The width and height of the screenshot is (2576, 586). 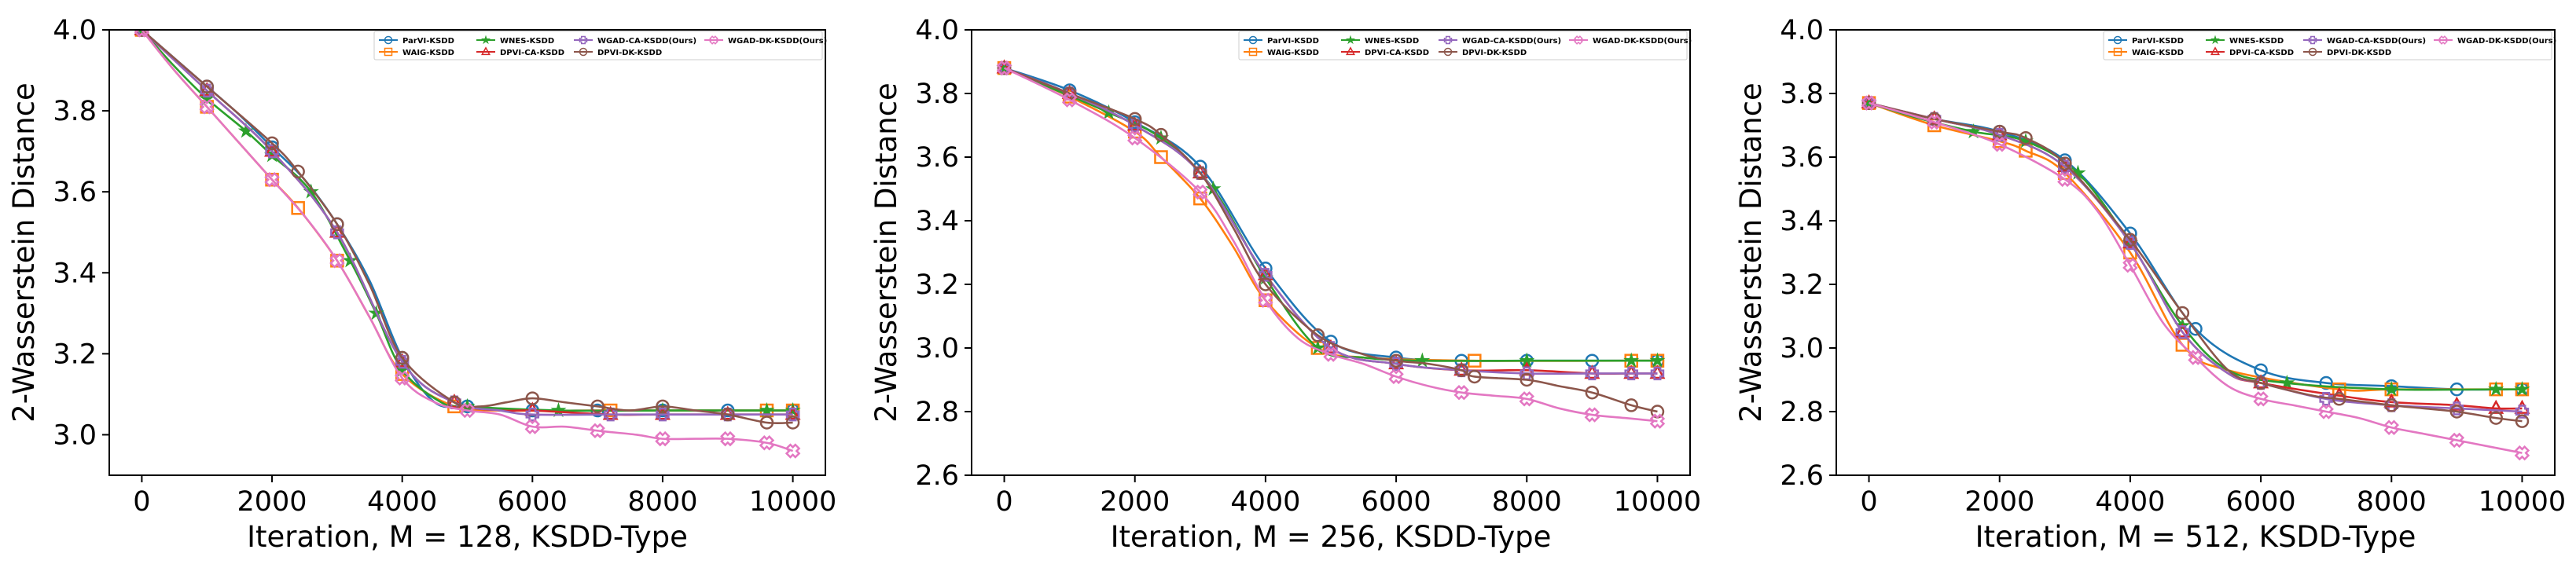 I want to click on legend-marker-waig-ksdd, so click(x=2117, y=52).